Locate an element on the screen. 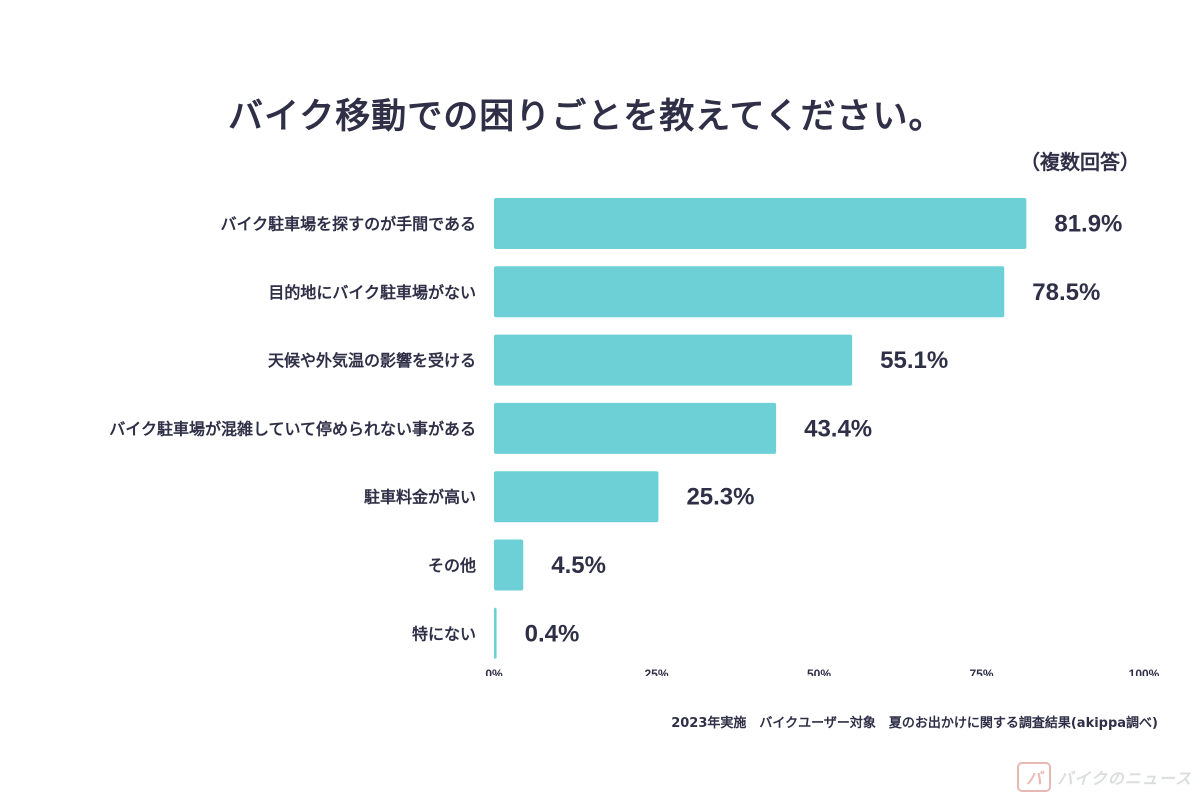  value-label-1: 78.5% is located at coordinates (1066, 292).